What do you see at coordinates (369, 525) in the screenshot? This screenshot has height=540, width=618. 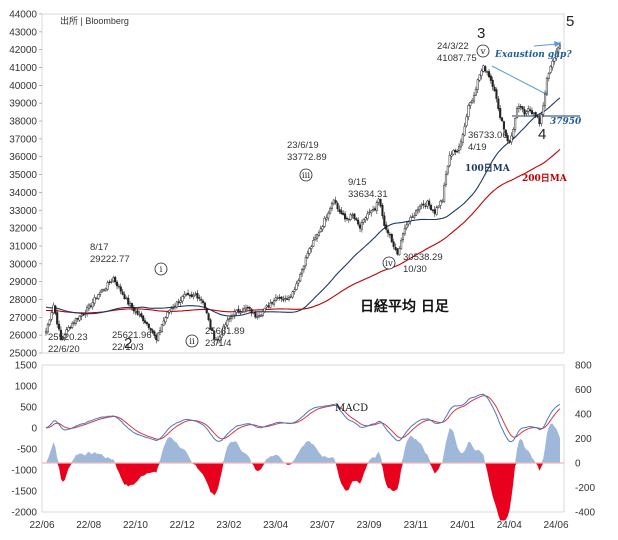 I see `x-tick-label: 23/09` at bounding box center [369, 525].